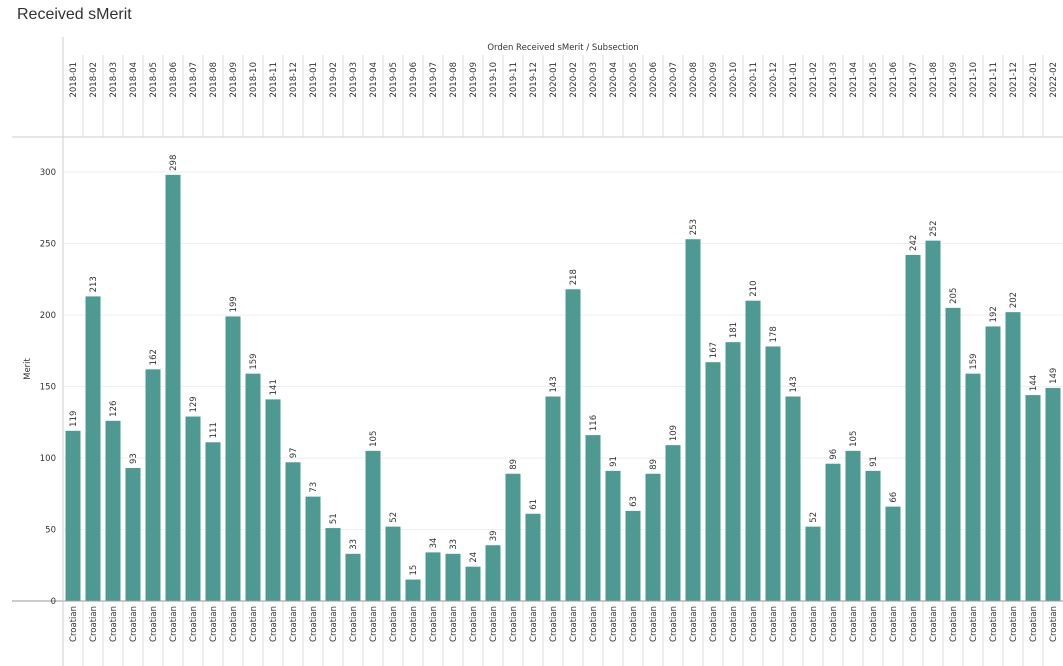 Image resolution: width=1063 pixels, height=666 pixels. What do you see at coordinates (854, 80) in the screenshot?
I see `category-label: 2021-04` at bounding box center [854, 80].